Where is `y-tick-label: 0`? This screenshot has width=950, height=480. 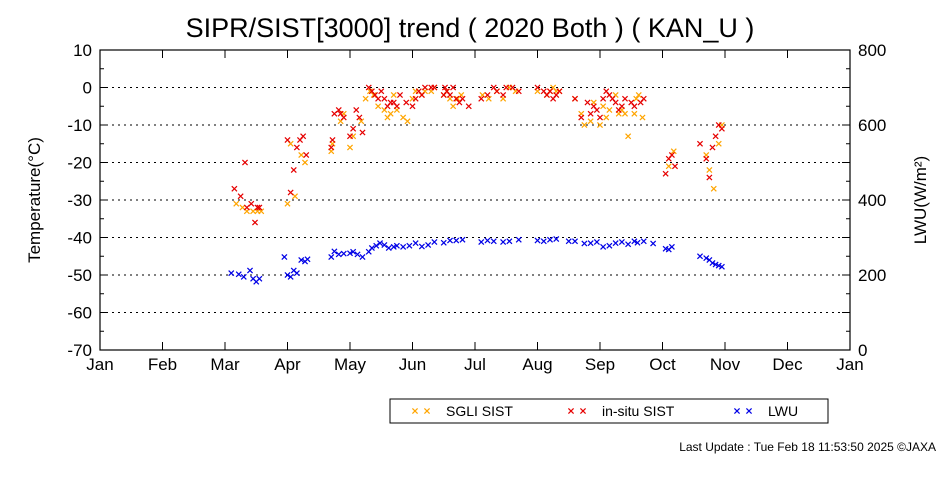
y-tick-label: 0 is located at coordinates (87, 88).